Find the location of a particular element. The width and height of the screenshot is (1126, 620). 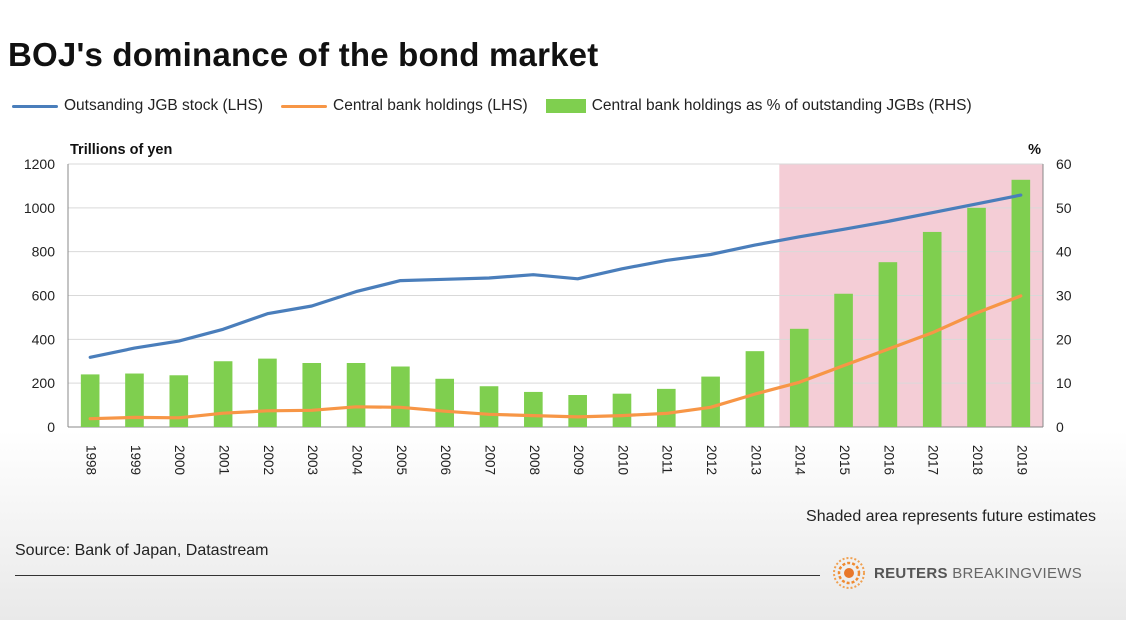

x-tick-label-2013: 2013 is located at coordinates (755, 460).